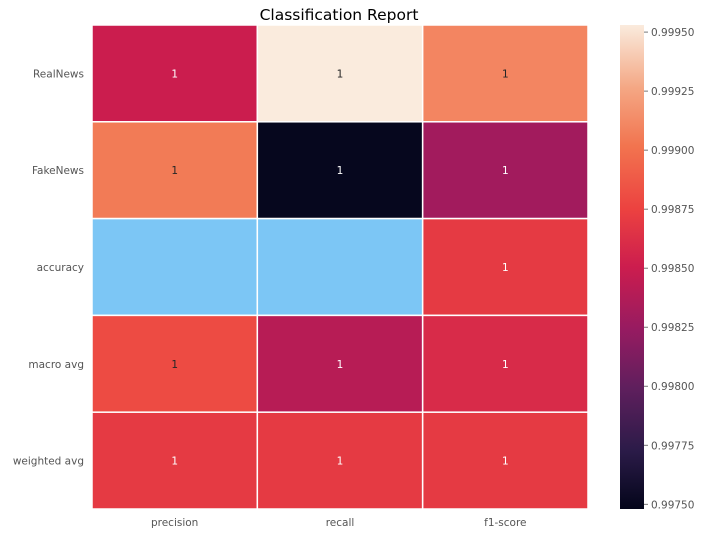 The height and width of the screenshot is (535, 704). What do you see at coordinates (672, 210) in the screenshot?
I see `colorbar-tick-label: 0.99875` at bounding box center [672, 210].